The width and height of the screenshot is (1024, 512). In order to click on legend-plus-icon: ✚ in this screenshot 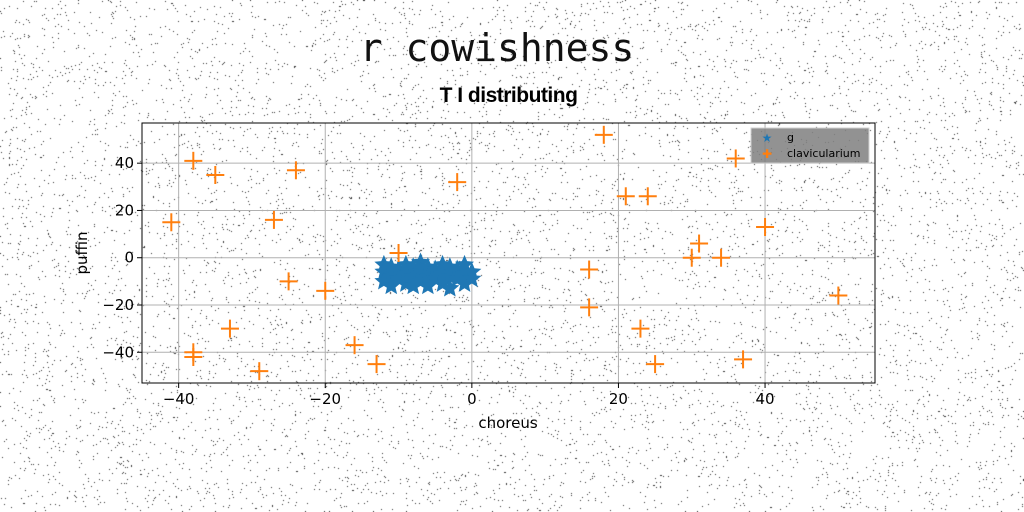, I will do `click(767, 154)`.